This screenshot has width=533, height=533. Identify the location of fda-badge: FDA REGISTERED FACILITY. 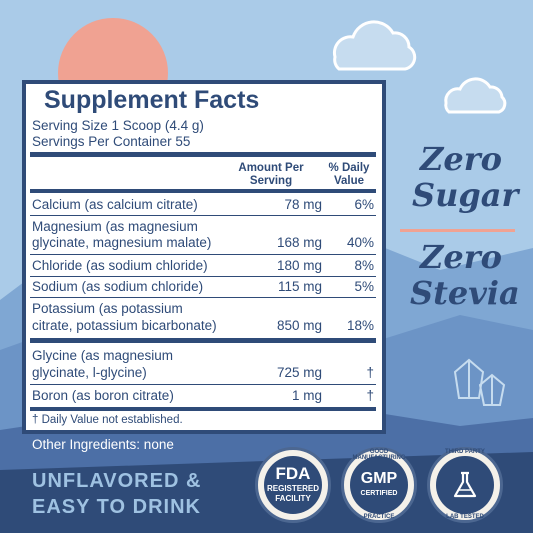
(293, 485).